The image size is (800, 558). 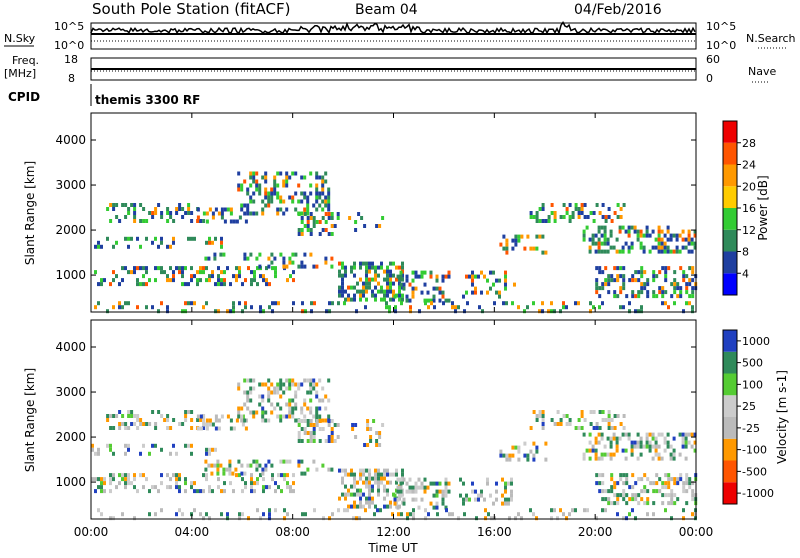 What do you see at coordinates (782, 417) in the screenshot?
I see `velocity-colorbar-label: Velocity [m s-1]` at bounding box center [782, 417].